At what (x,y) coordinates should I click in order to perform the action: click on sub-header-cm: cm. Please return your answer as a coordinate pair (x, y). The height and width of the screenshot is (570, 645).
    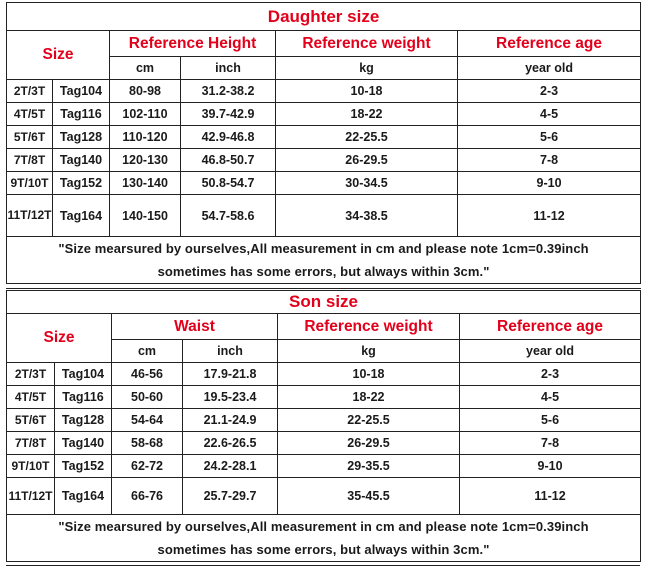
    Looking at the image, I should click on (145, 68).